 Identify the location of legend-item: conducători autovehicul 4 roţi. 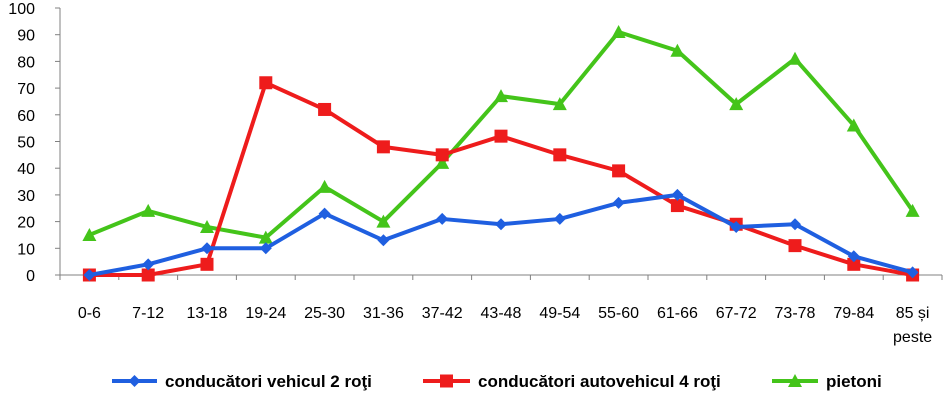
(572, 381).